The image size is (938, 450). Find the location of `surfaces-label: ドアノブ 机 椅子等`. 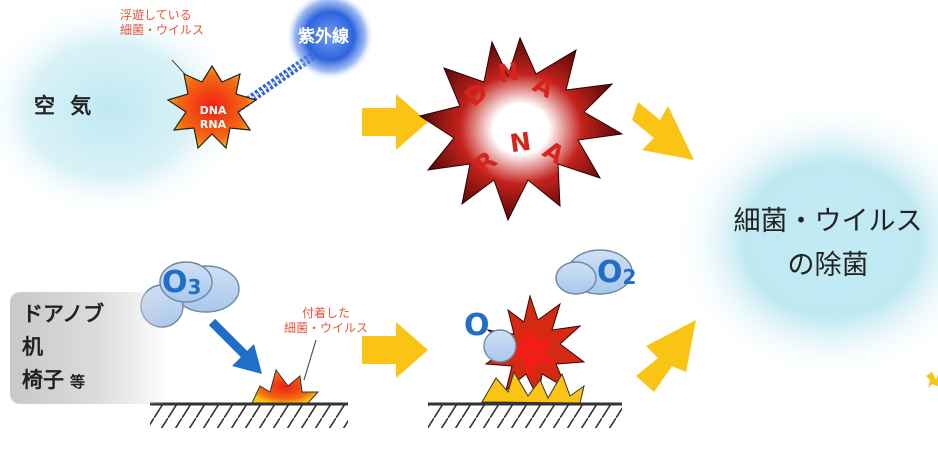

surfaces-label: ドアノブ 机 椅子等 is located at coordinates (63, 348).